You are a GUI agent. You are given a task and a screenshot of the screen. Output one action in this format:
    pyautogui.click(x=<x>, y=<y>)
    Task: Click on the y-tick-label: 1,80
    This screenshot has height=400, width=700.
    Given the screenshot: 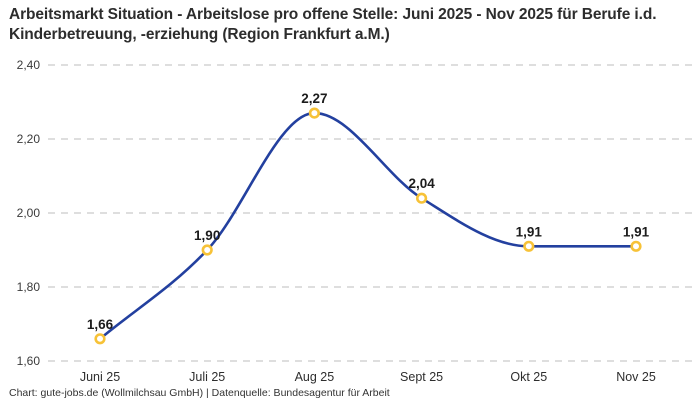 What is the action you would take?
    pyautogui.click(x=29, y=287)
    